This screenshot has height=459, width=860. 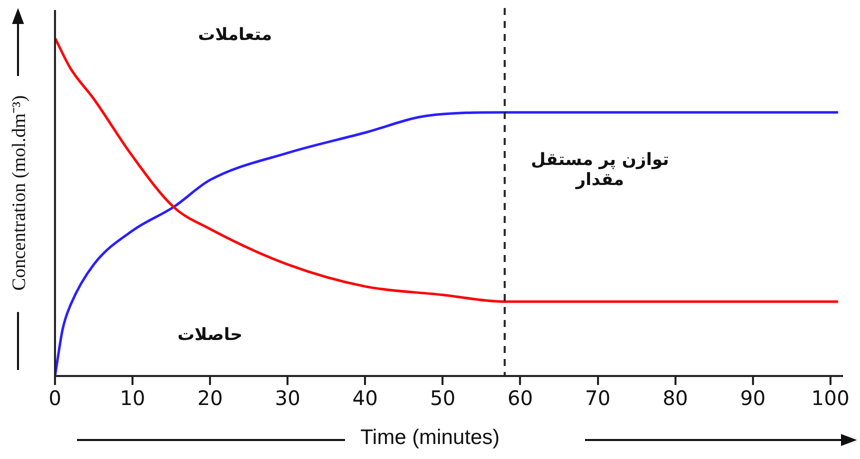 I want to click on x-axis-title: Time (minutes), so click(x=430, y=437).